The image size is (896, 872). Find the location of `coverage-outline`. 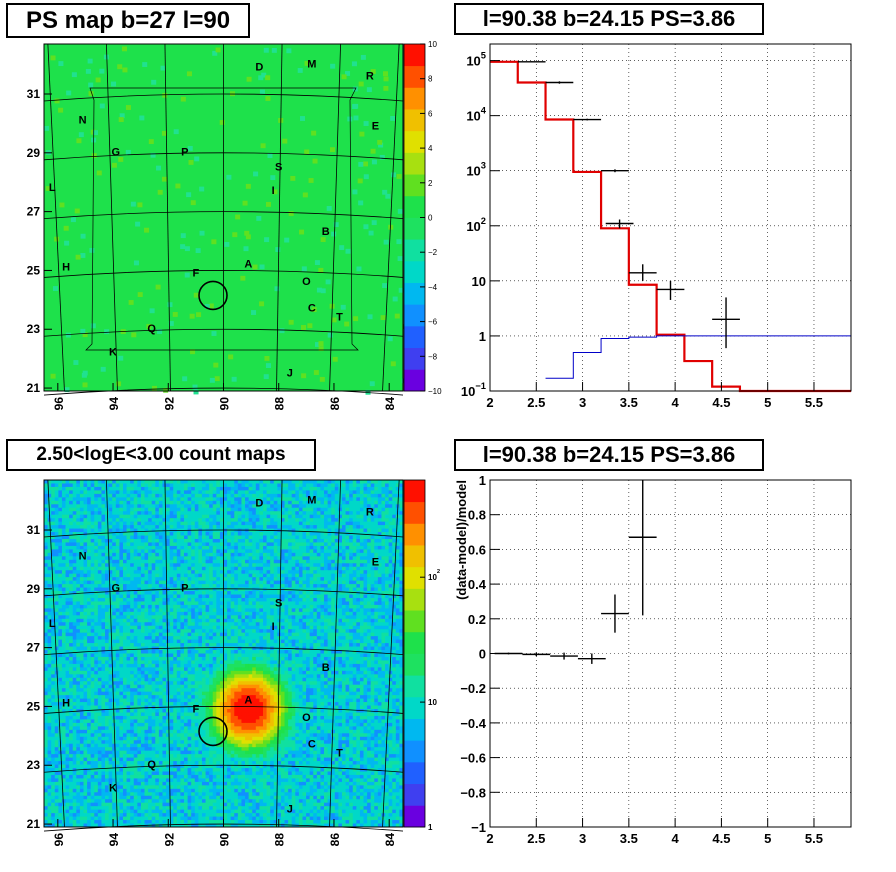

coverage-outline is located at coordinates (222, 219).